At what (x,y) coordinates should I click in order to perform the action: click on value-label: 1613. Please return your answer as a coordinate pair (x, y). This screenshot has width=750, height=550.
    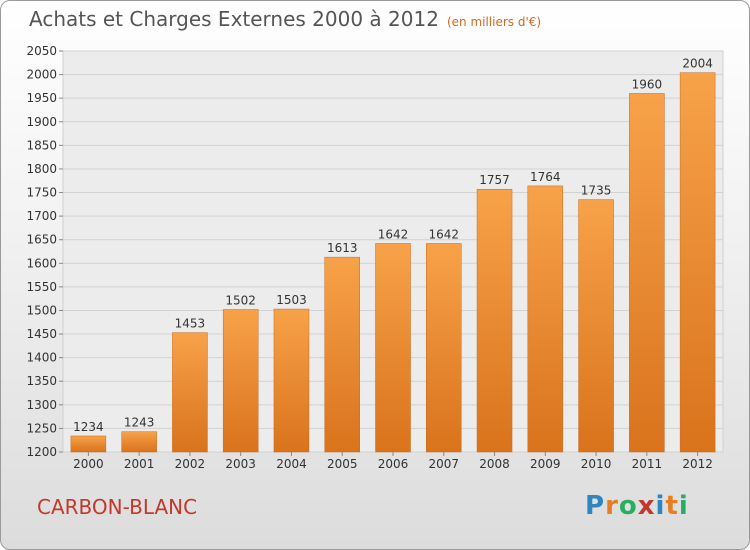
    Looking at the image, I should click on (342, 248).